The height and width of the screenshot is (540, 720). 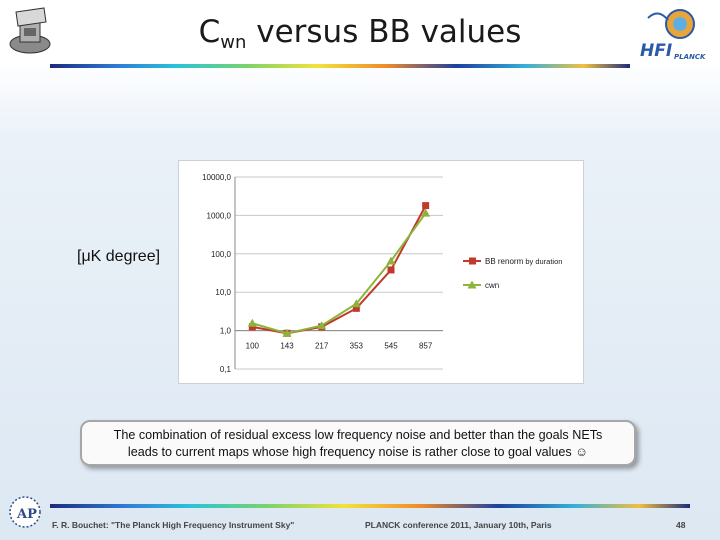 What do you see at coordinates (216, 177) in the screenshot?
I see `y-tick-label: 10000,0` at bounding box center [216, 177].